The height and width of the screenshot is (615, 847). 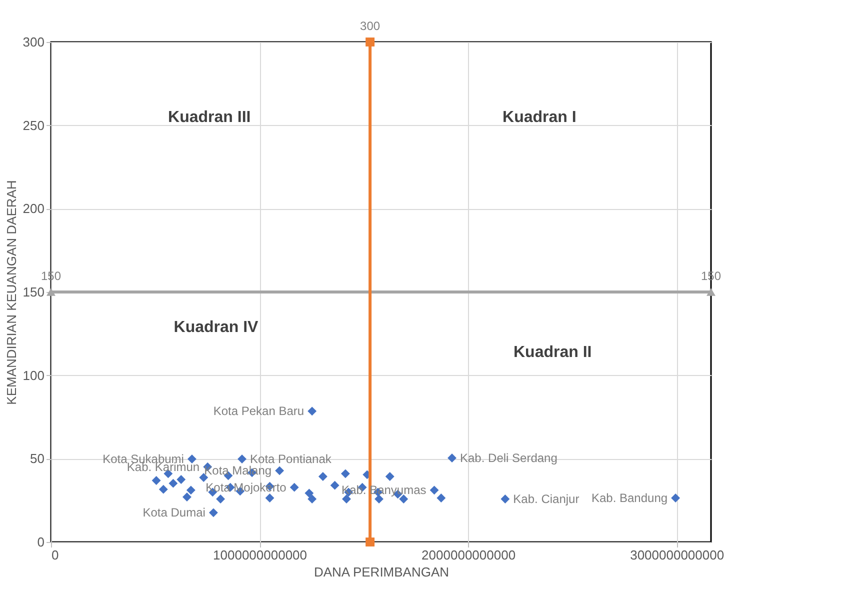 What do you see at coordinates (546, 499) in the screenshot?
I see `data-label: Kab. Cianjur` at bounding box center [546, 499].